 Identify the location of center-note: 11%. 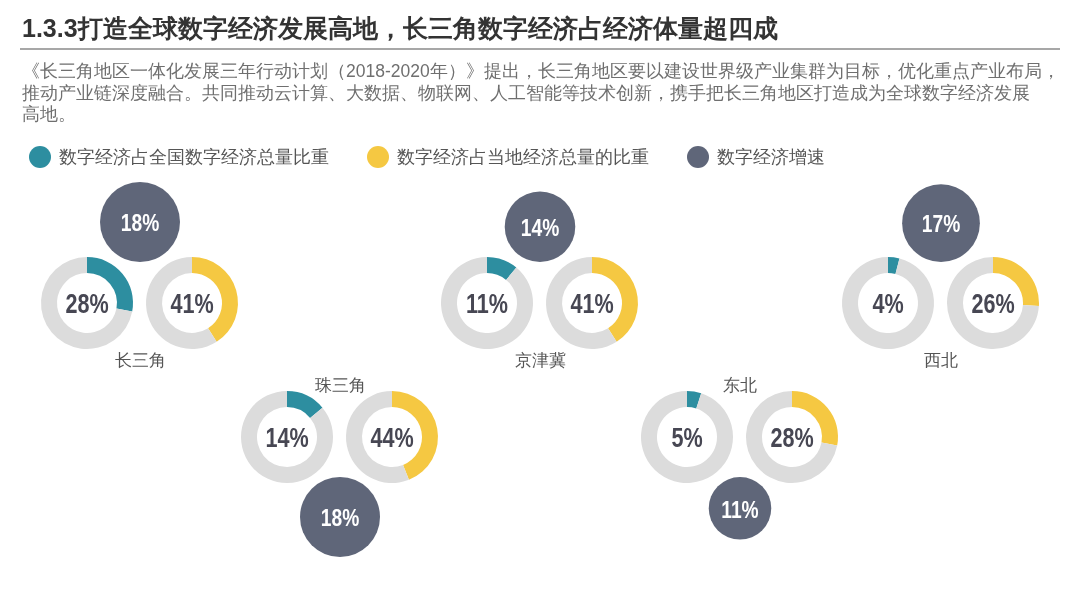
(487, 304).